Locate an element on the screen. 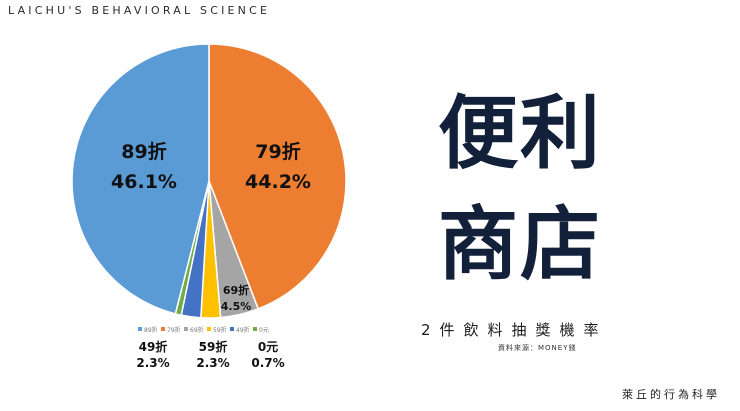 Image resolution: width=740 pixels, height=411 pixels. slice-label-value-5: 46.1% is located at coordinates (144, 182).